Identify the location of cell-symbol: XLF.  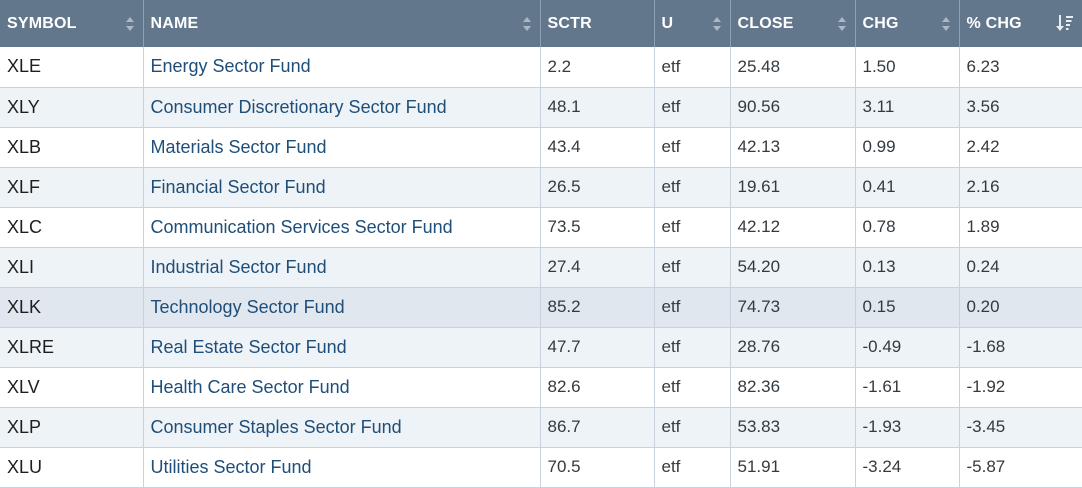
(72, 187).